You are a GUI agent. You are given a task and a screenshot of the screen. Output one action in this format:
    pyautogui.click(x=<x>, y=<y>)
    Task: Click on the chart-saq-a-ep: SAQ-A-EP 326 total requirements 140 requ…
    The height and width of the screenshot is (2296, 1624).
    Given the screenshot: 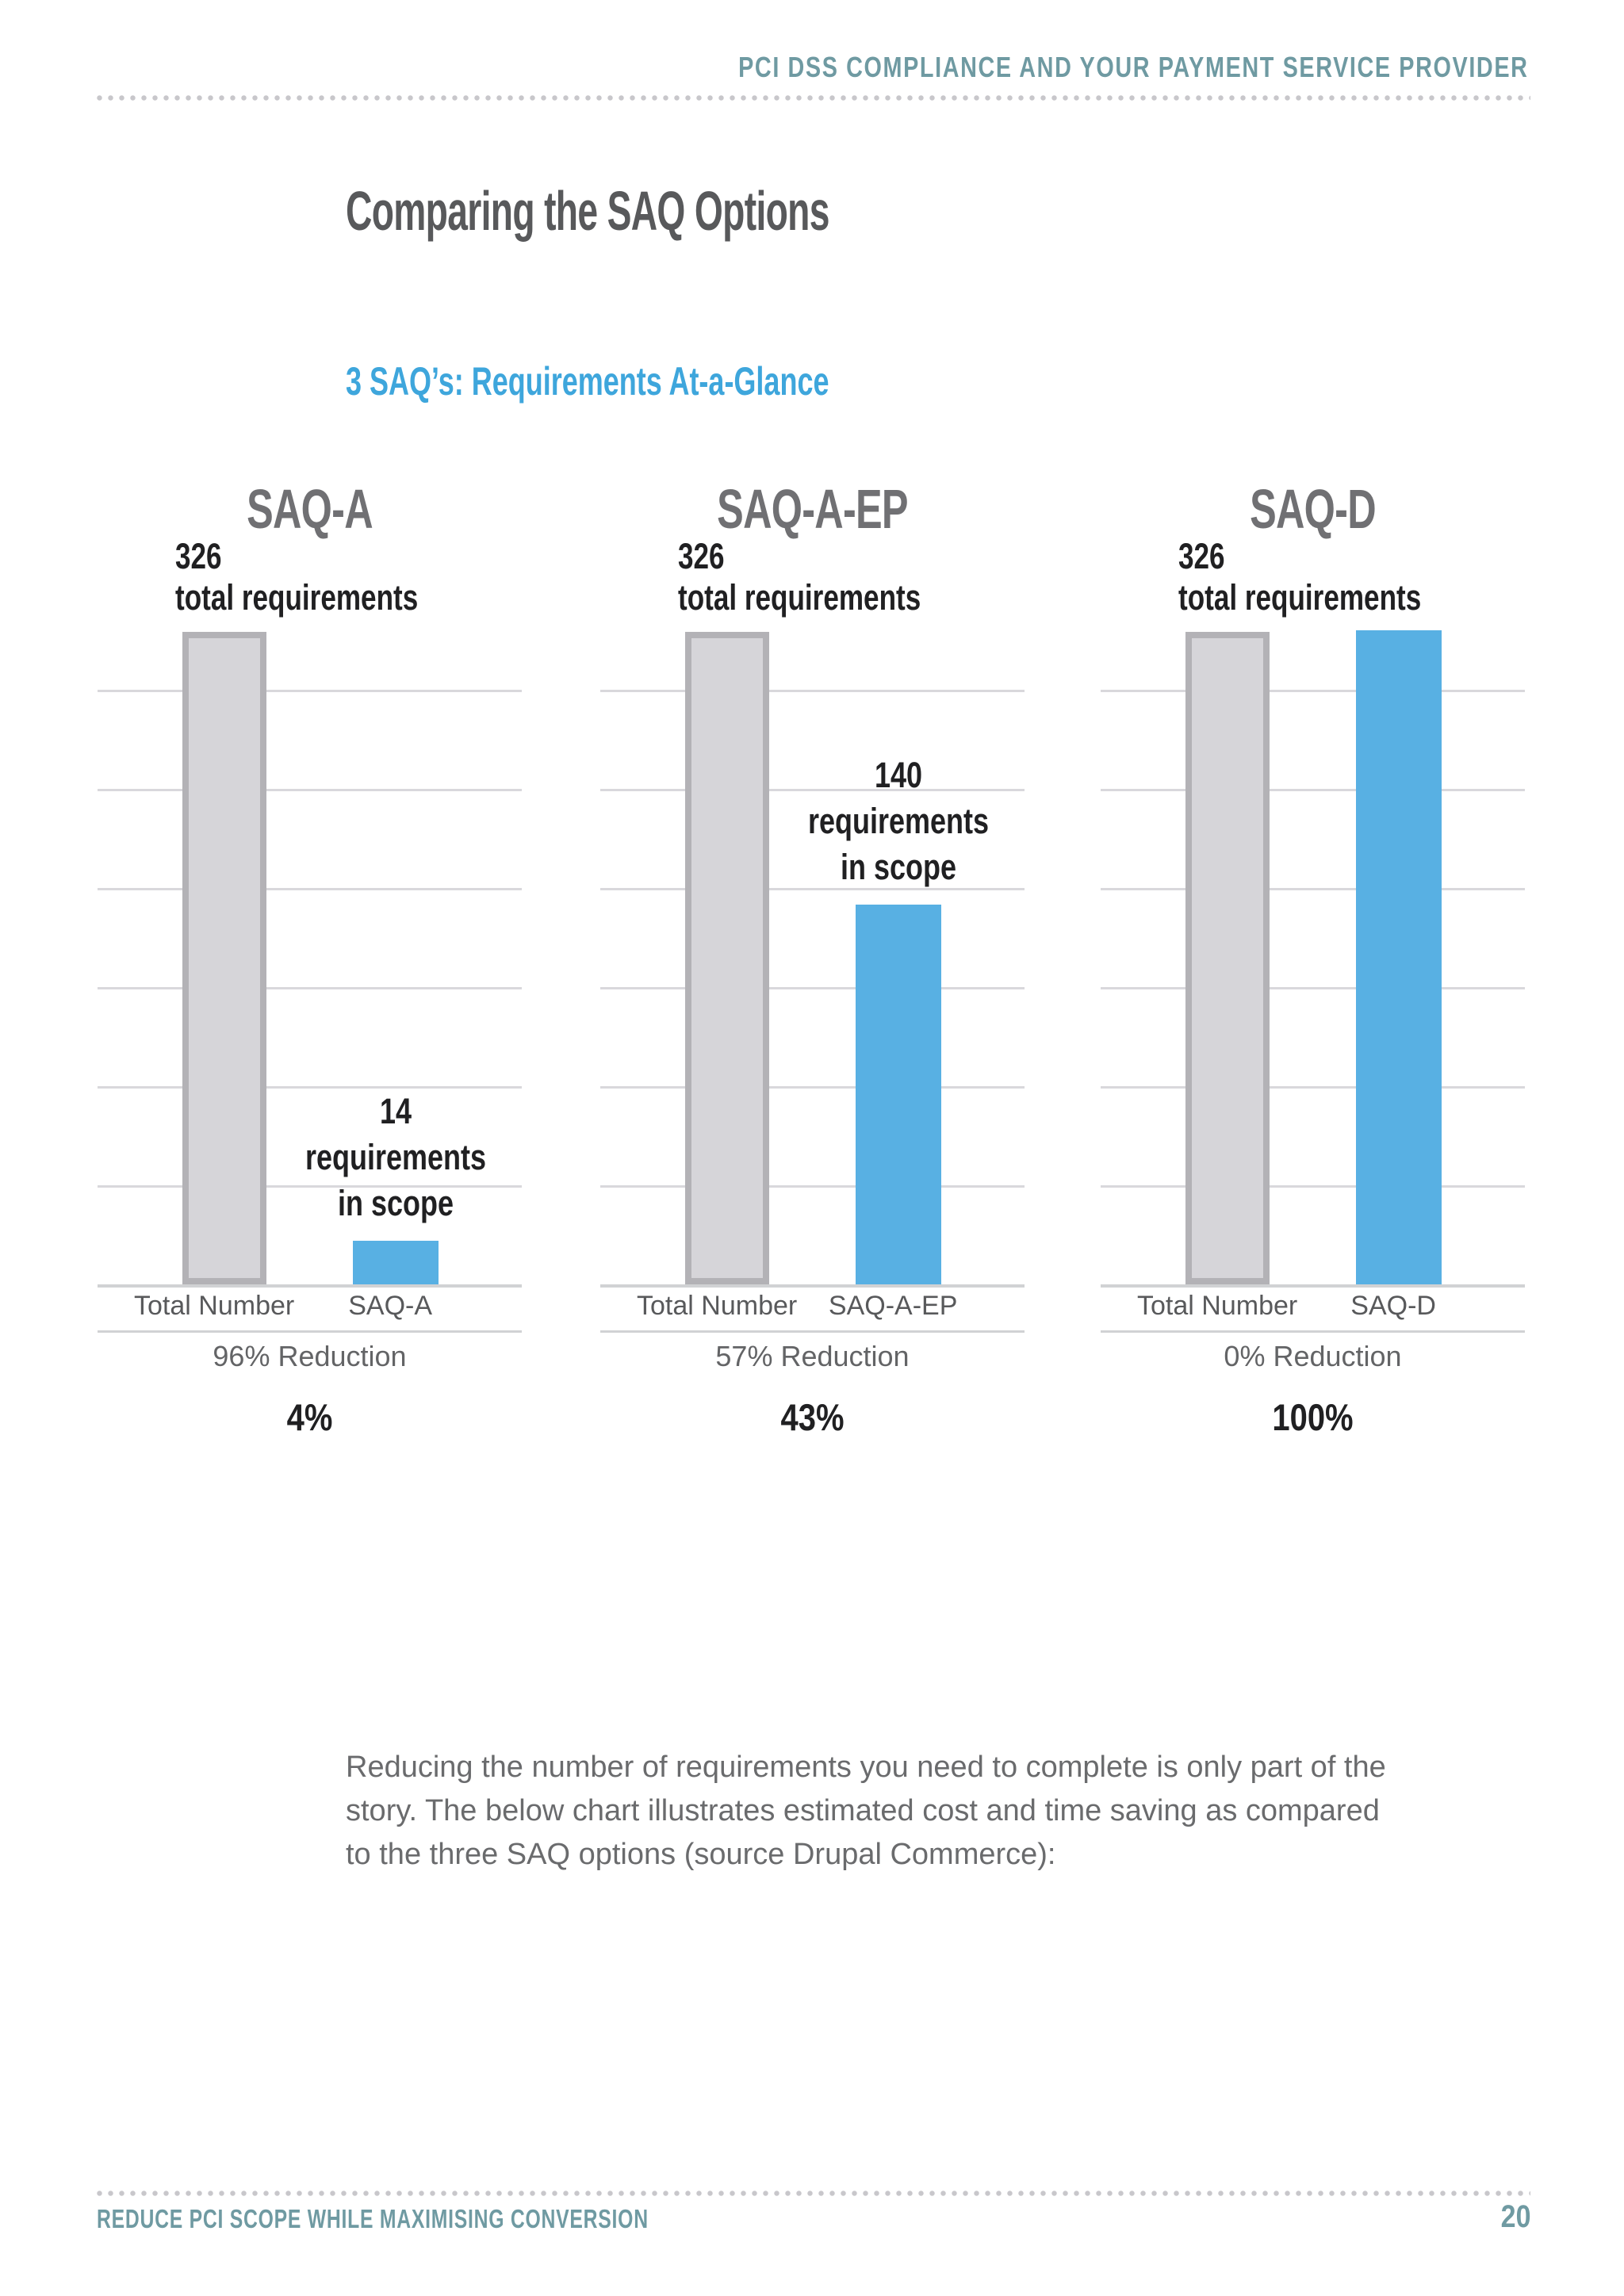 What is the action you would take?
    pyautogui.click(x=812, y=975)
    